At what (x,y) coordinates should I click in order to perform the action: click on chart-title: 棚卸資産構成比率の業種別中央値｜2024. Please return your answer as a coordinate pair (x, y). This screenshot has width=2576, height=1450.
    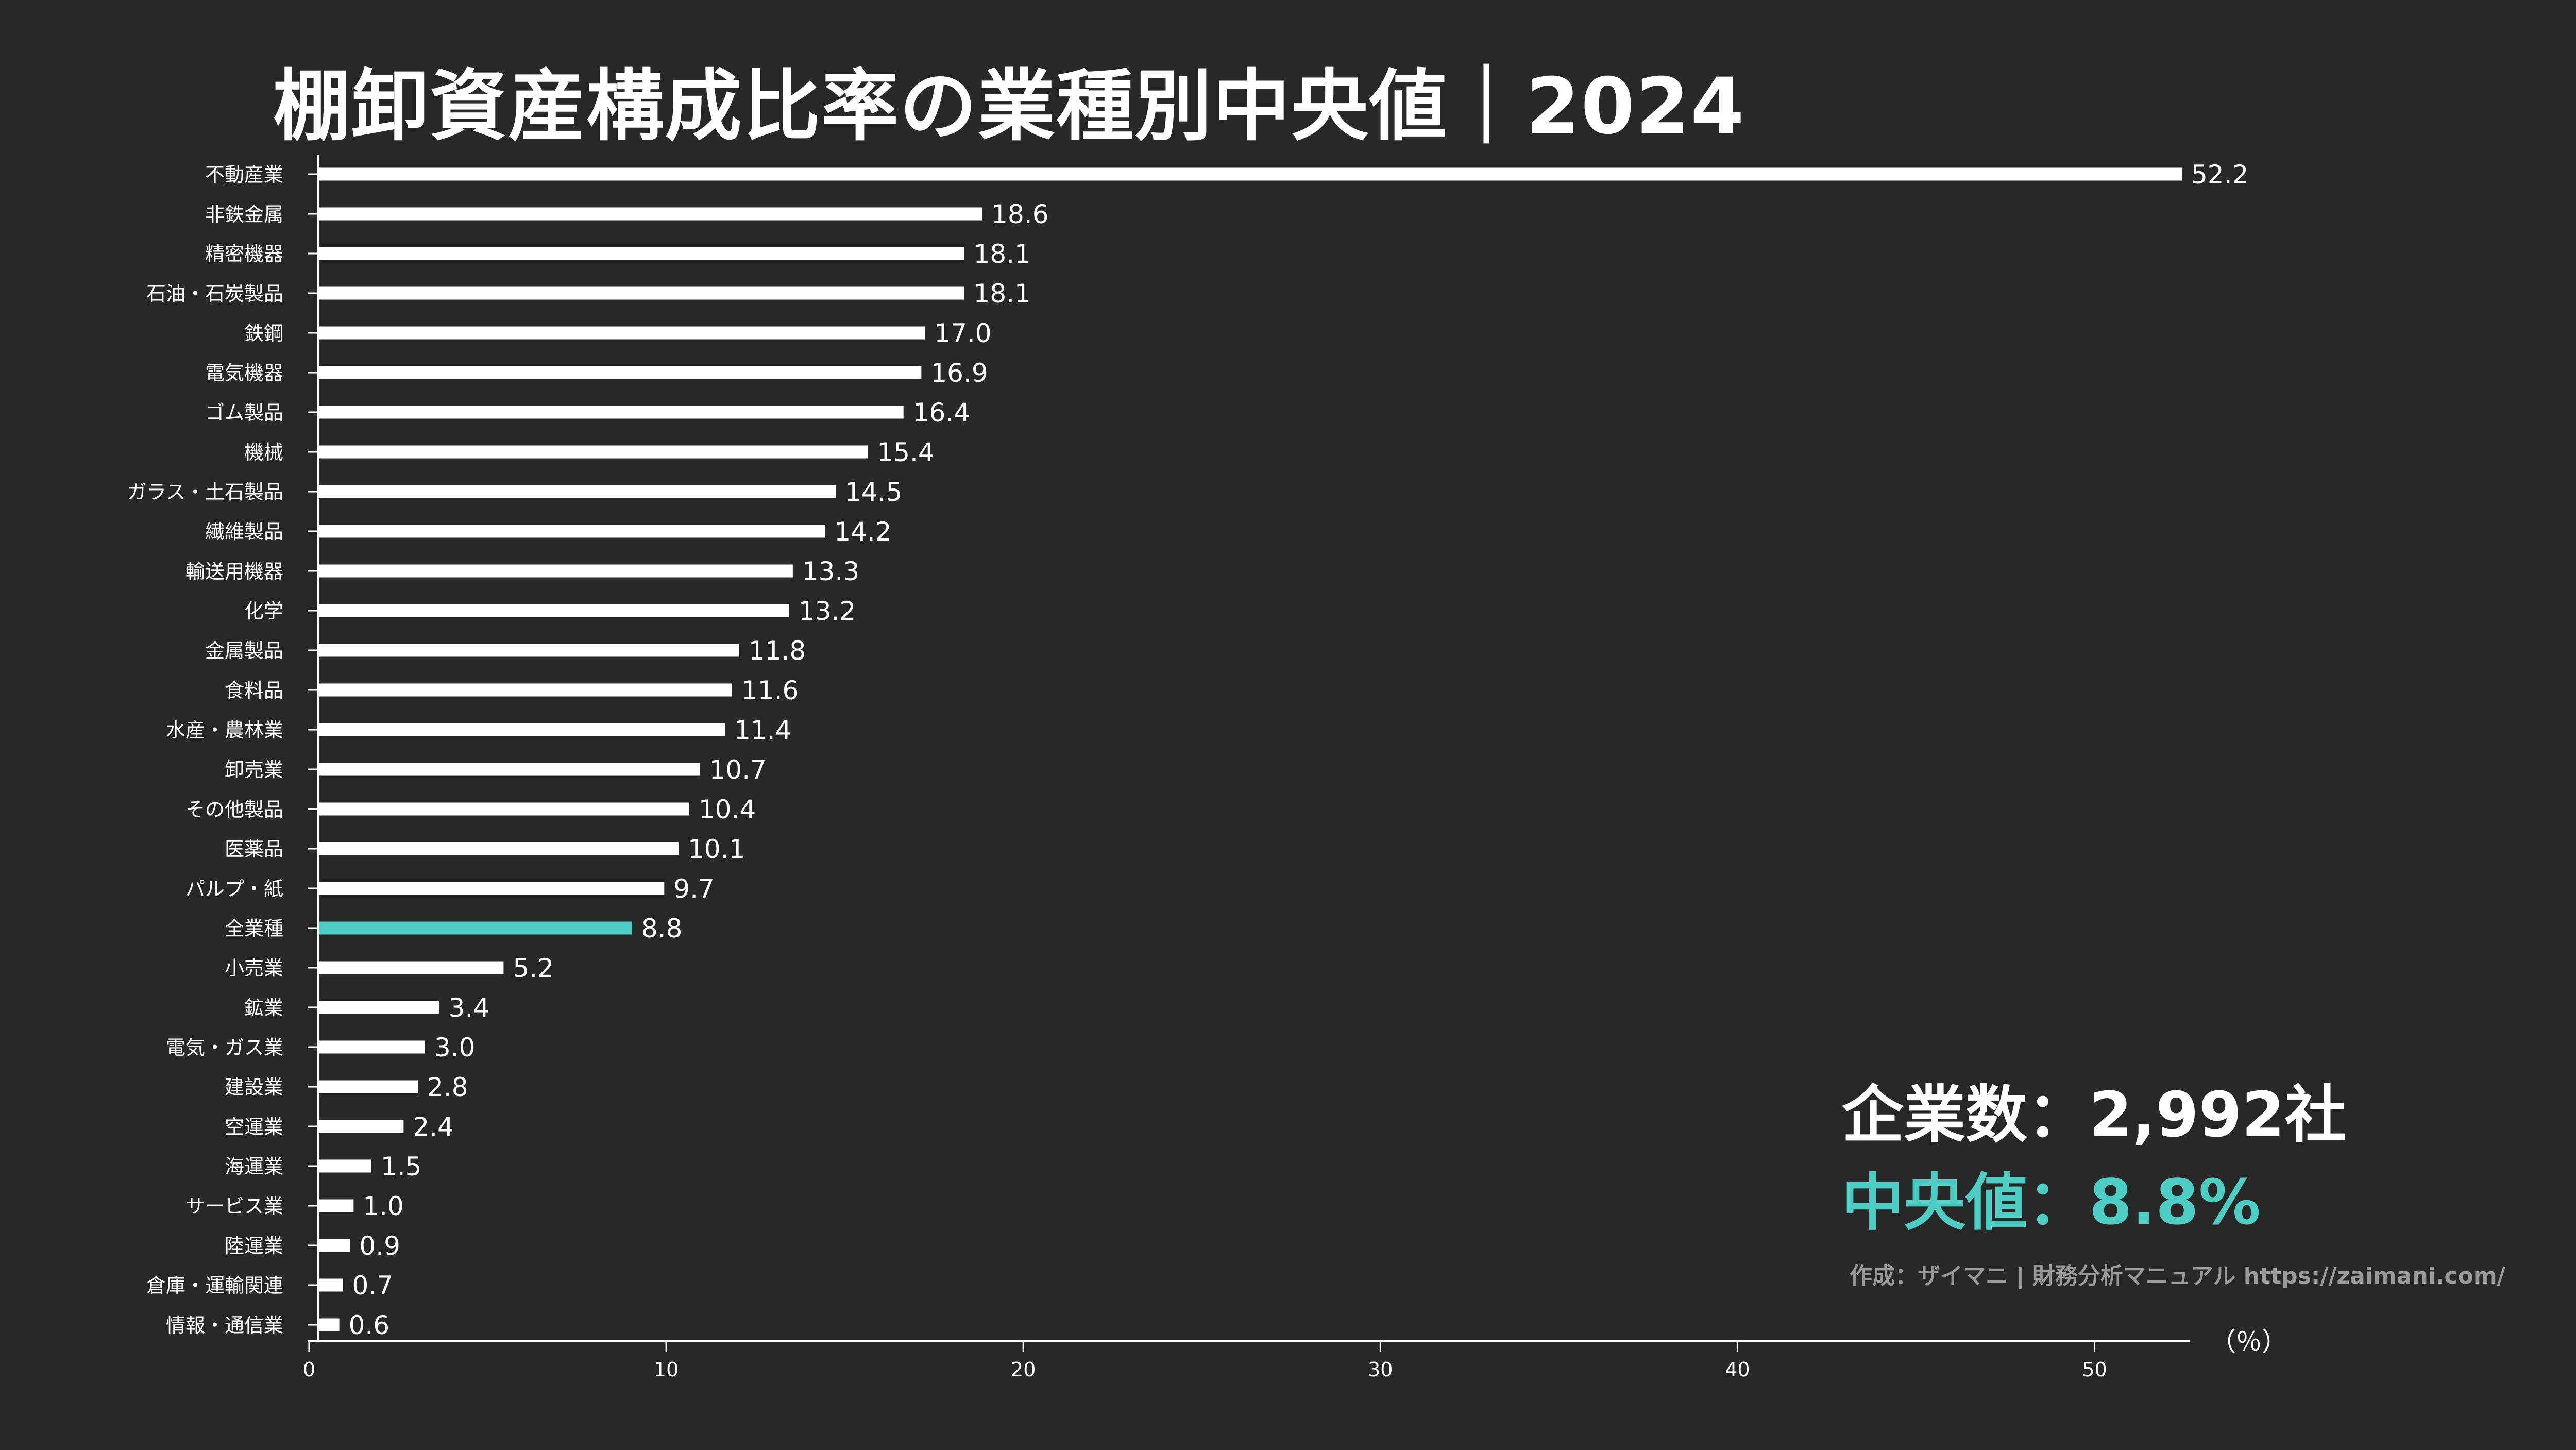
    Looking at the image, I should click on (1009, 107).